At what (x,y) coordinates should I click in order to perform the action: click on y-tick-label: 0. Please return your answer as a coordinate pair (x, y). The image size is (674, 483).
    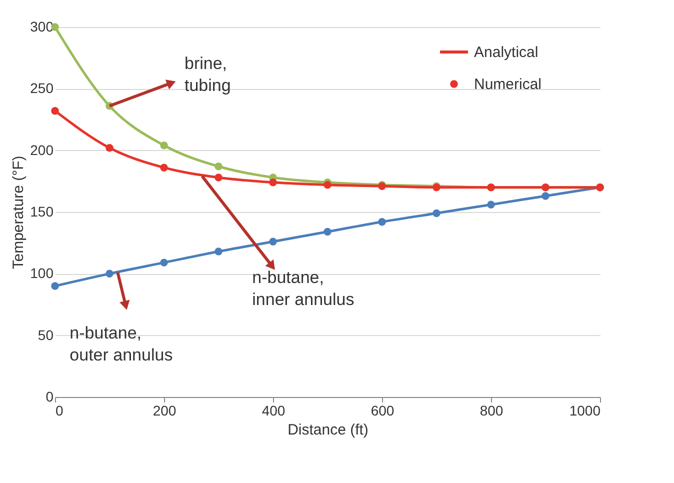
    Looking at the image, I should click on (50, 396).